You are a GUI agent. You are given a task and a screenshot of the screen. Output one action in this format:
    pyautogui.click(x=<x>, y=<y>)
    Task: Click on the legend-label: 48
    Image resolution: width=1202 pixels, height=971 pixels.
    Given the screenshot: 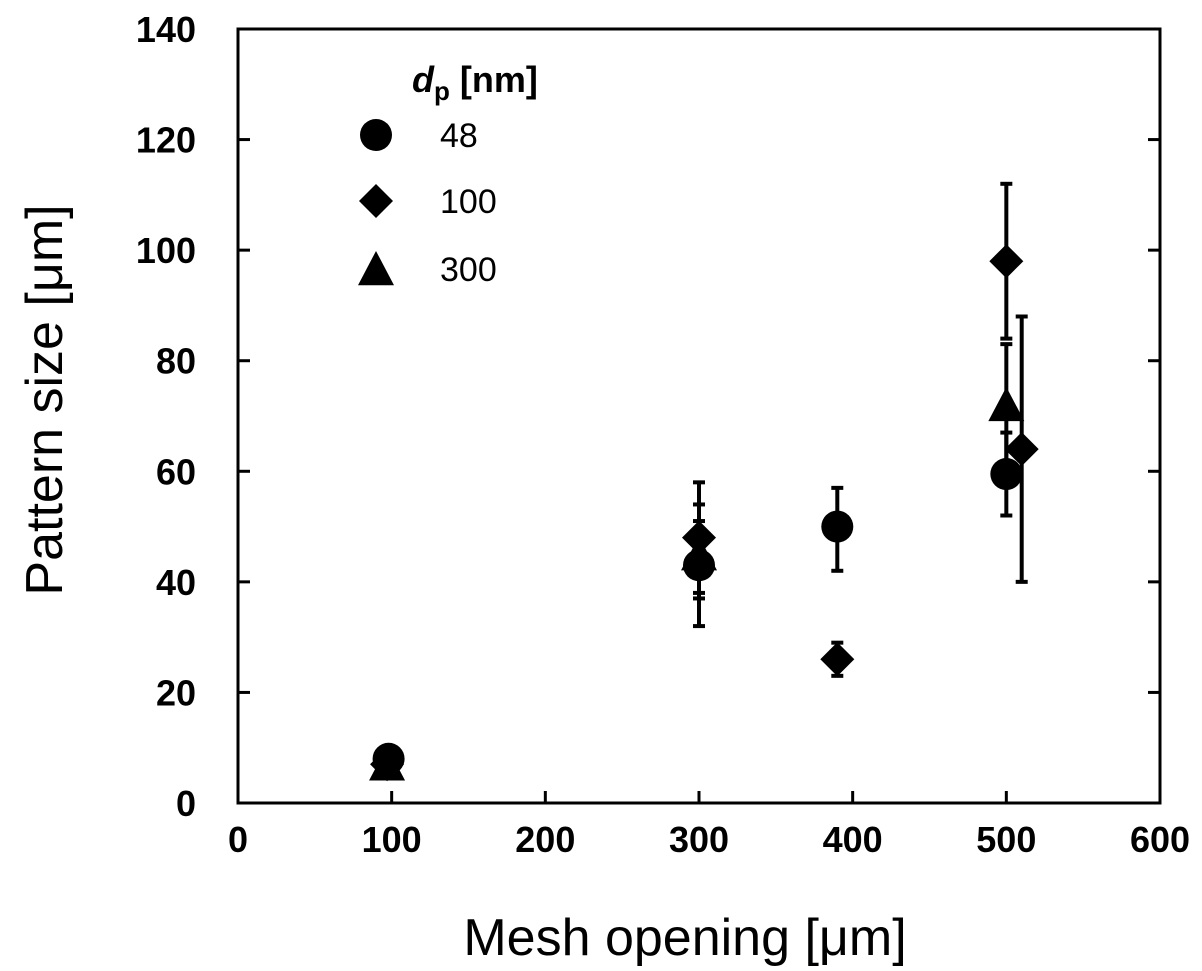 What is the action you would take?
    pyautogui.click(x=459, y=136)
    